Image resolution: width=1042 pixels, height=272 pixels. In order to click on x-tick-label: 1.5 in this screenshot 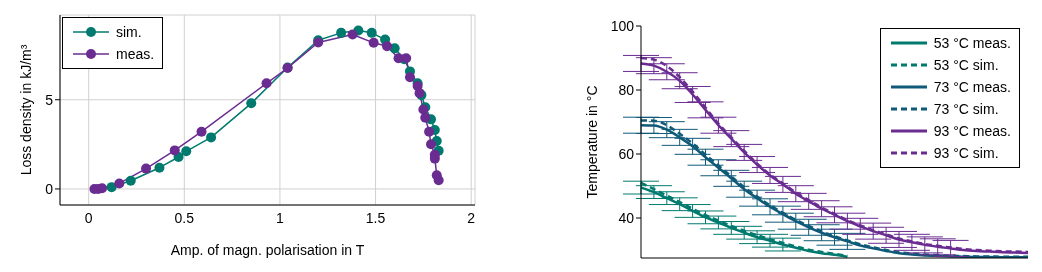, I will do `click(375, 217)`.